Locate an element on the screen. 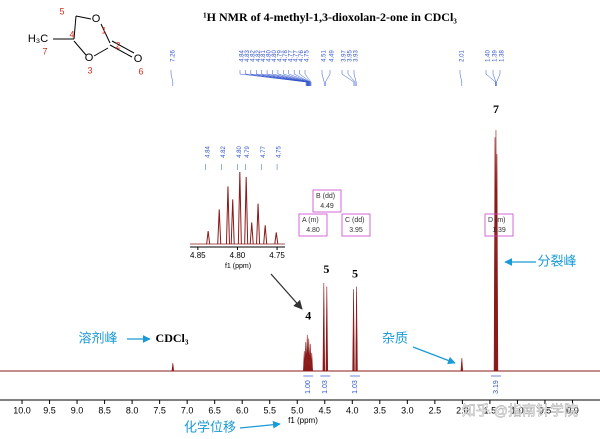 The height and width of the screenshot is (439, 600). peak-label: 4.75 is located at coordinates (308, 56).